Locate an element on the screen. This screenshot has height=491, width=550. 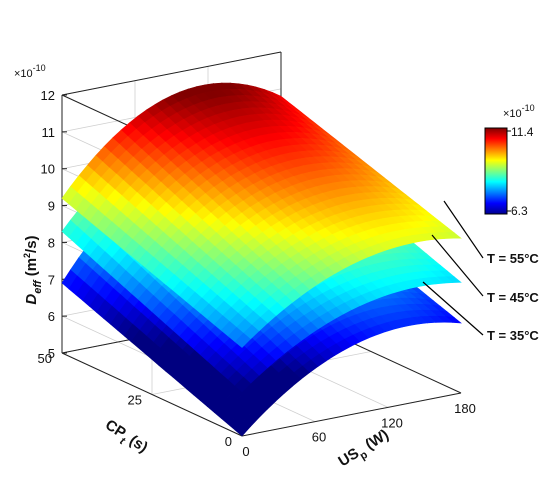
label-45: T = 45°C is located at coordinates (513, 297).